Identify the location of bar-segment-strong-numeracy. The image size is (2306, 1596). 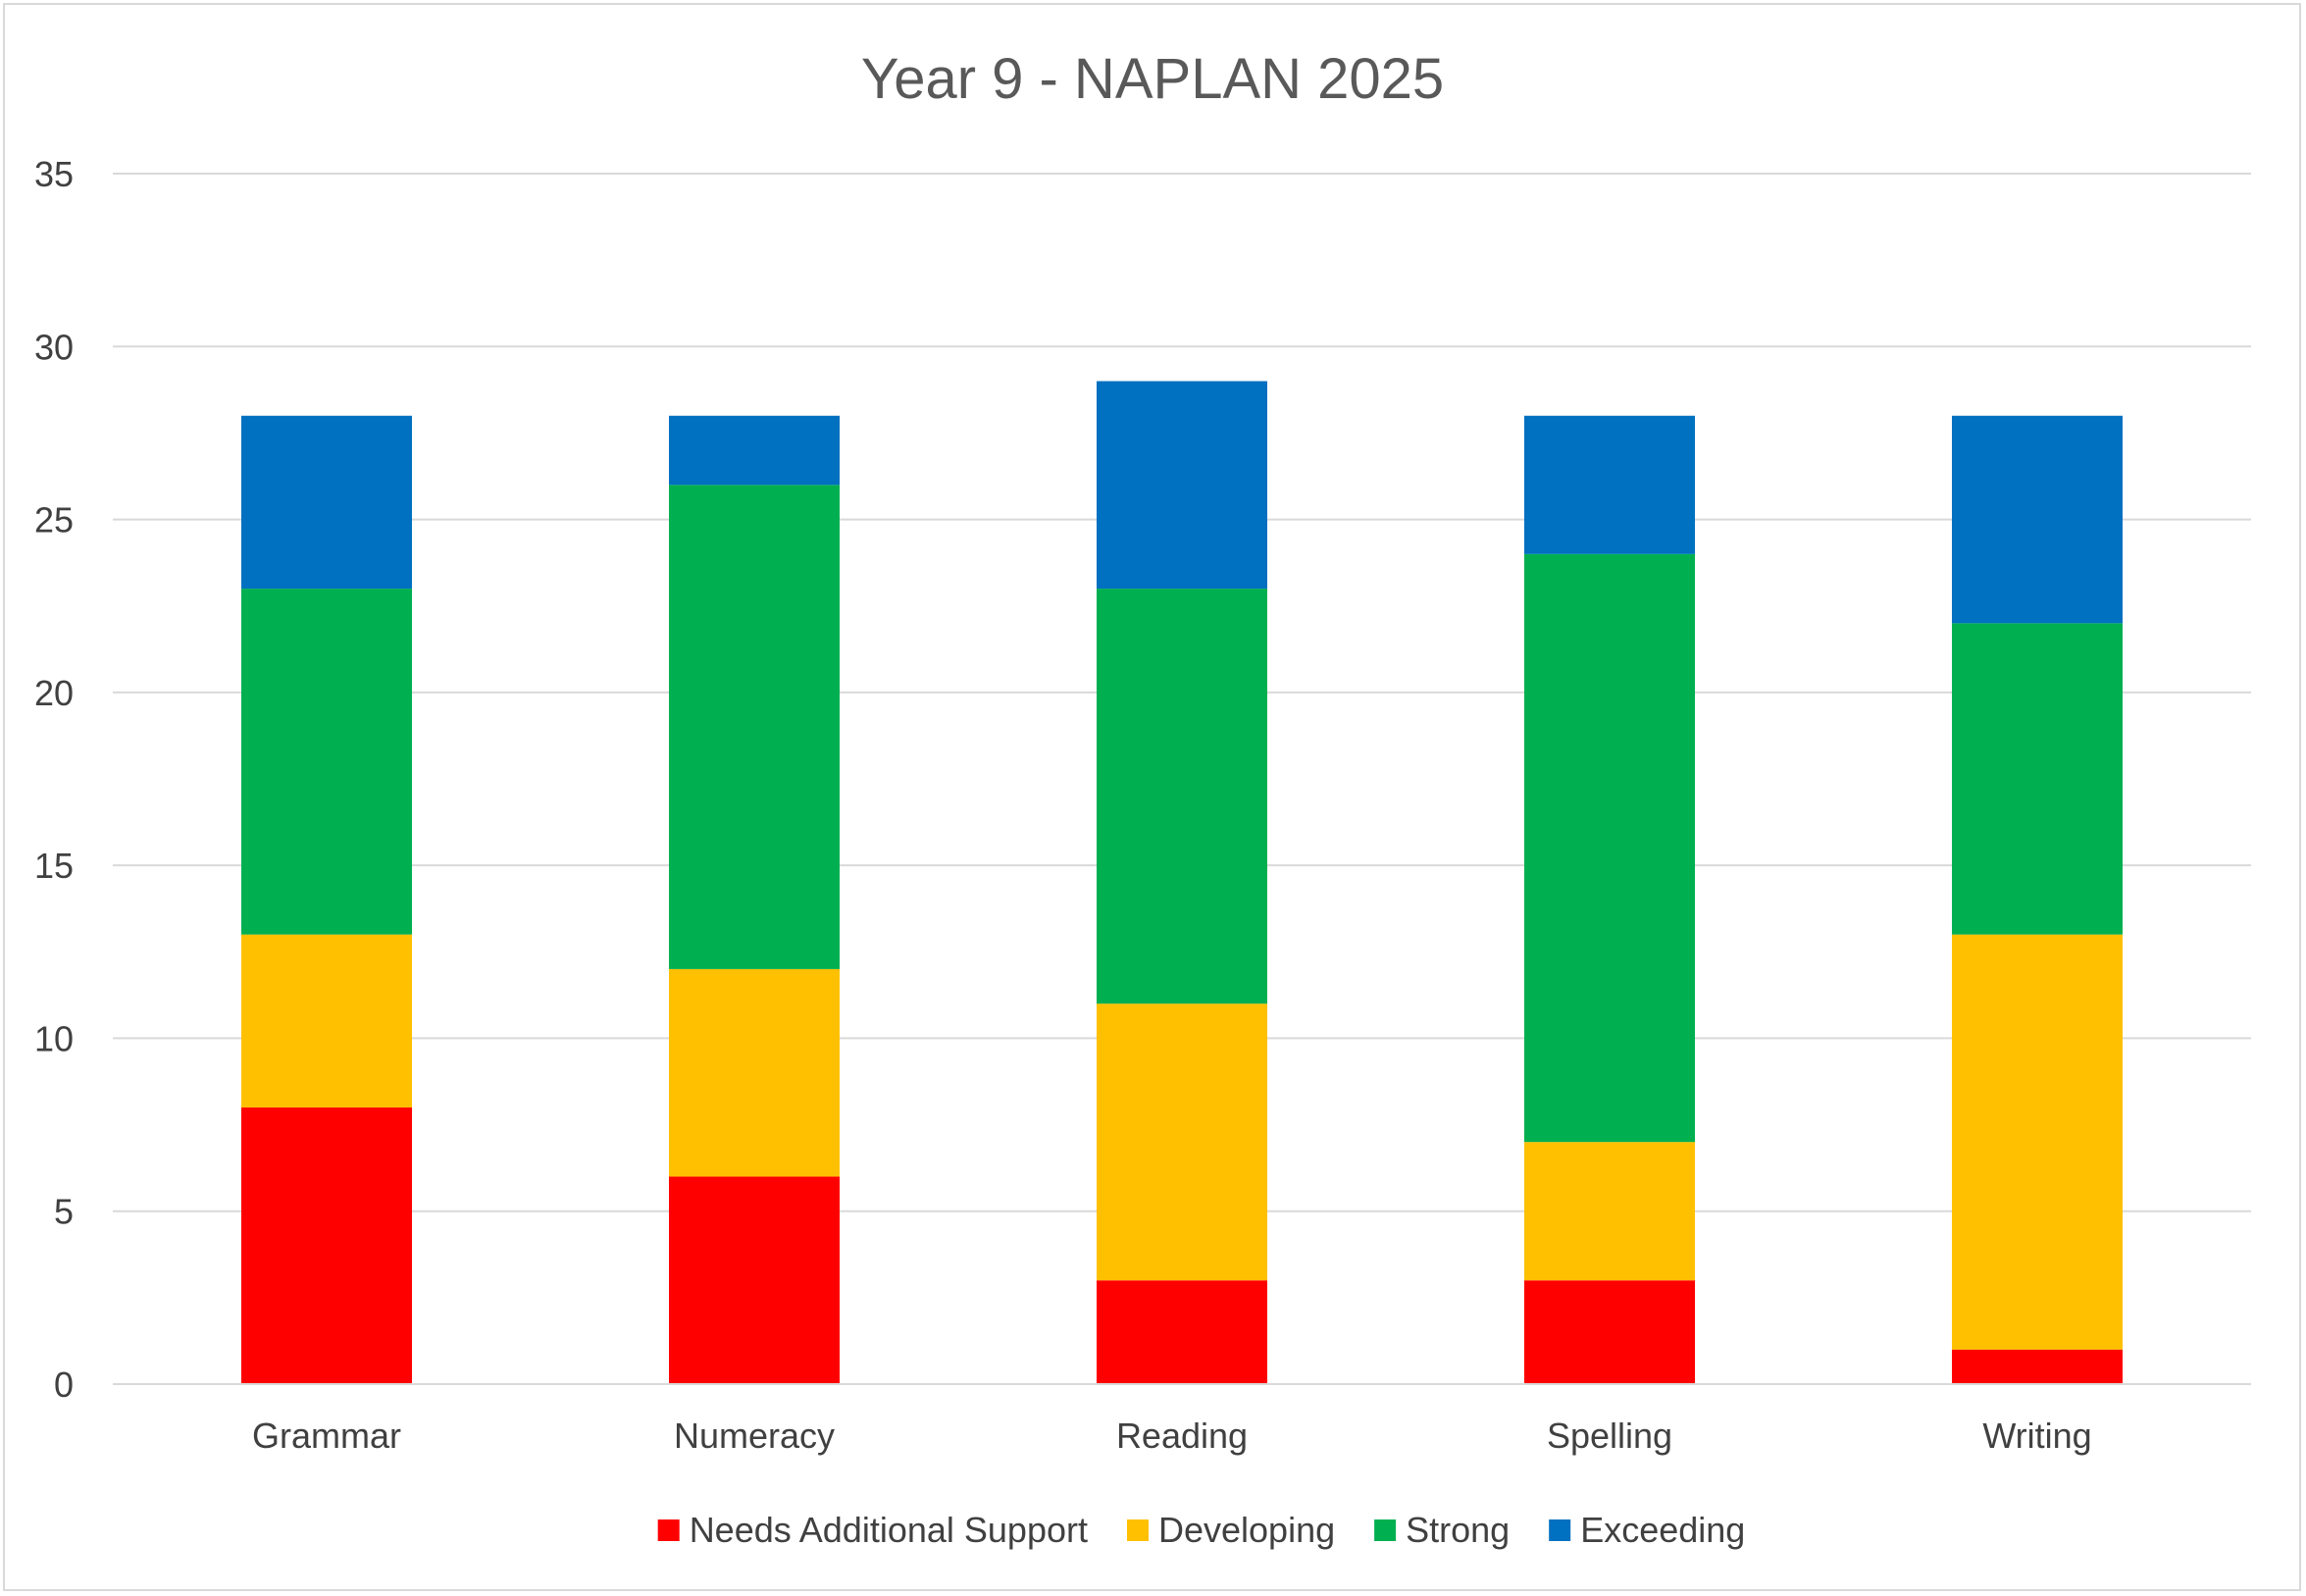
(754, 727).